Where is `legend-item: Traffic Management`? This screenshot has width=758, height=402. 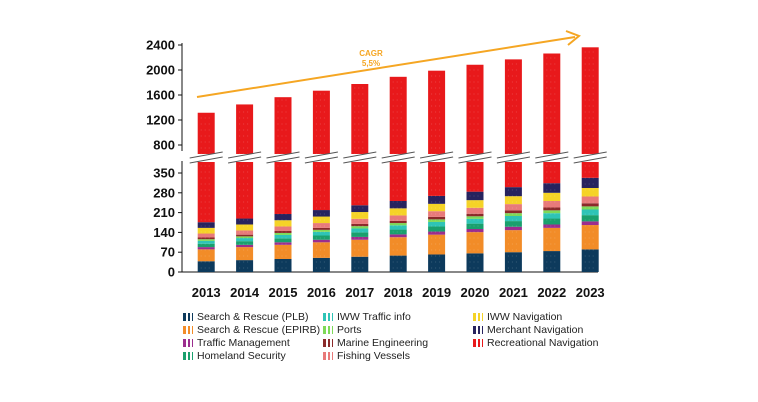
legend-item: Traffic Management is located at coordinates (236, 343).